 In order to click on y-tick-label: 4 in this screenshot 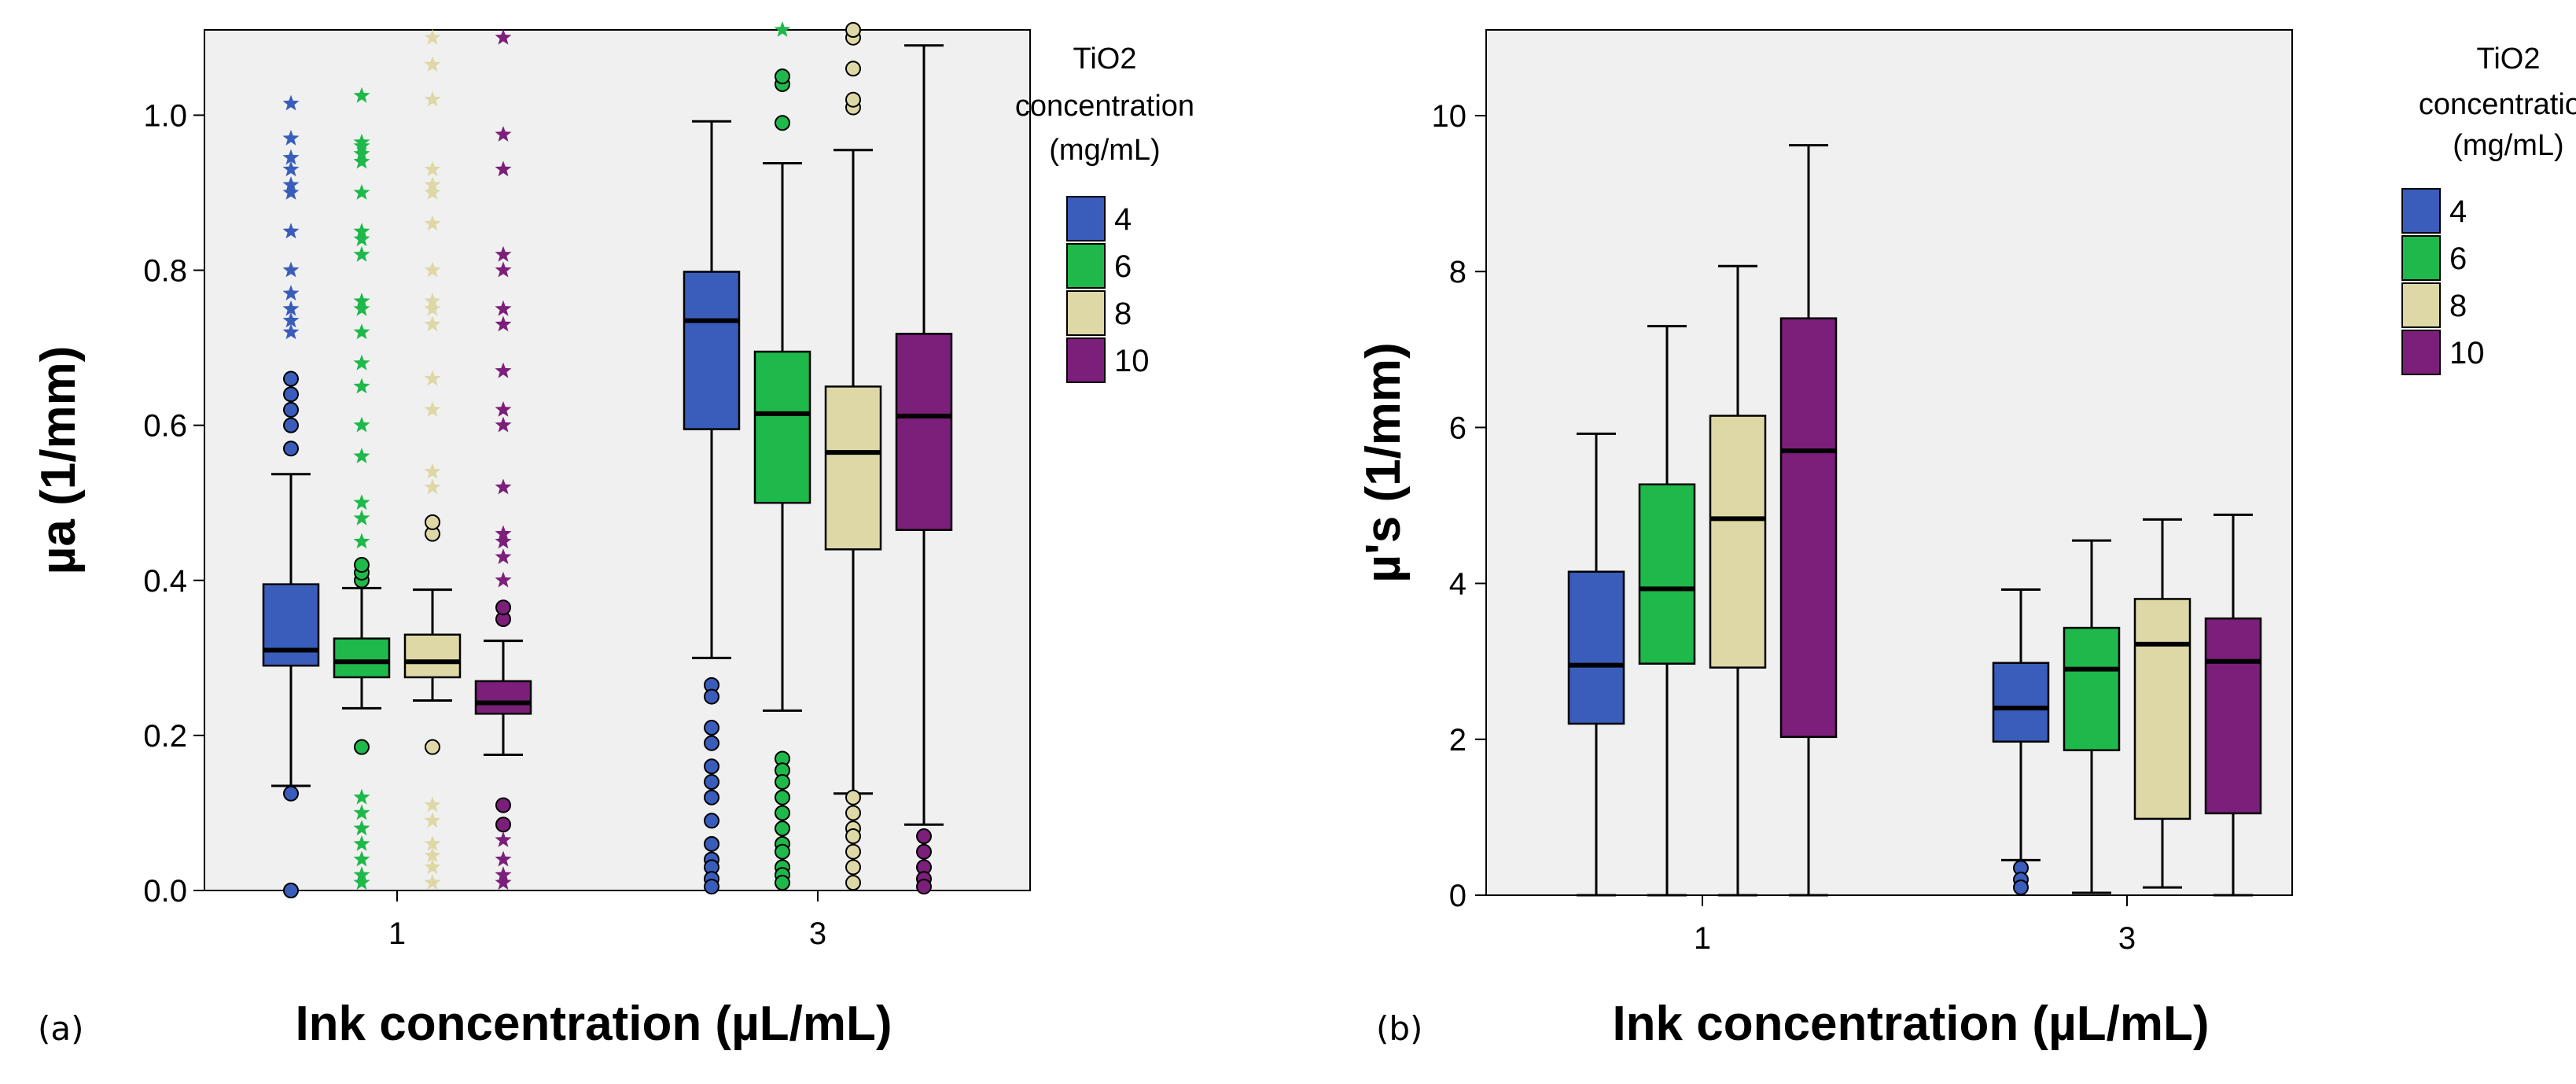, I will do `click(1457, 584)`.